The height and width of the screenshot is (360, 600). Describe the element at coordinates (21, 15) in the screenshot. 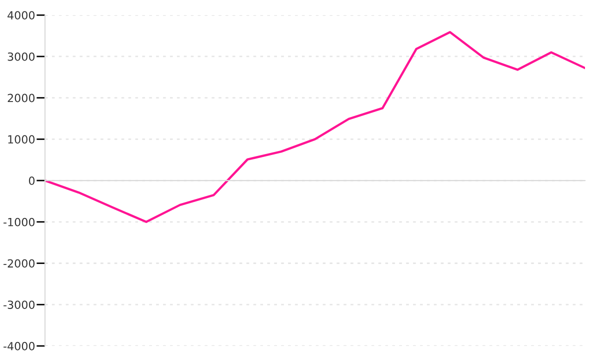

I see `y-tick-label: 4000` at that location.